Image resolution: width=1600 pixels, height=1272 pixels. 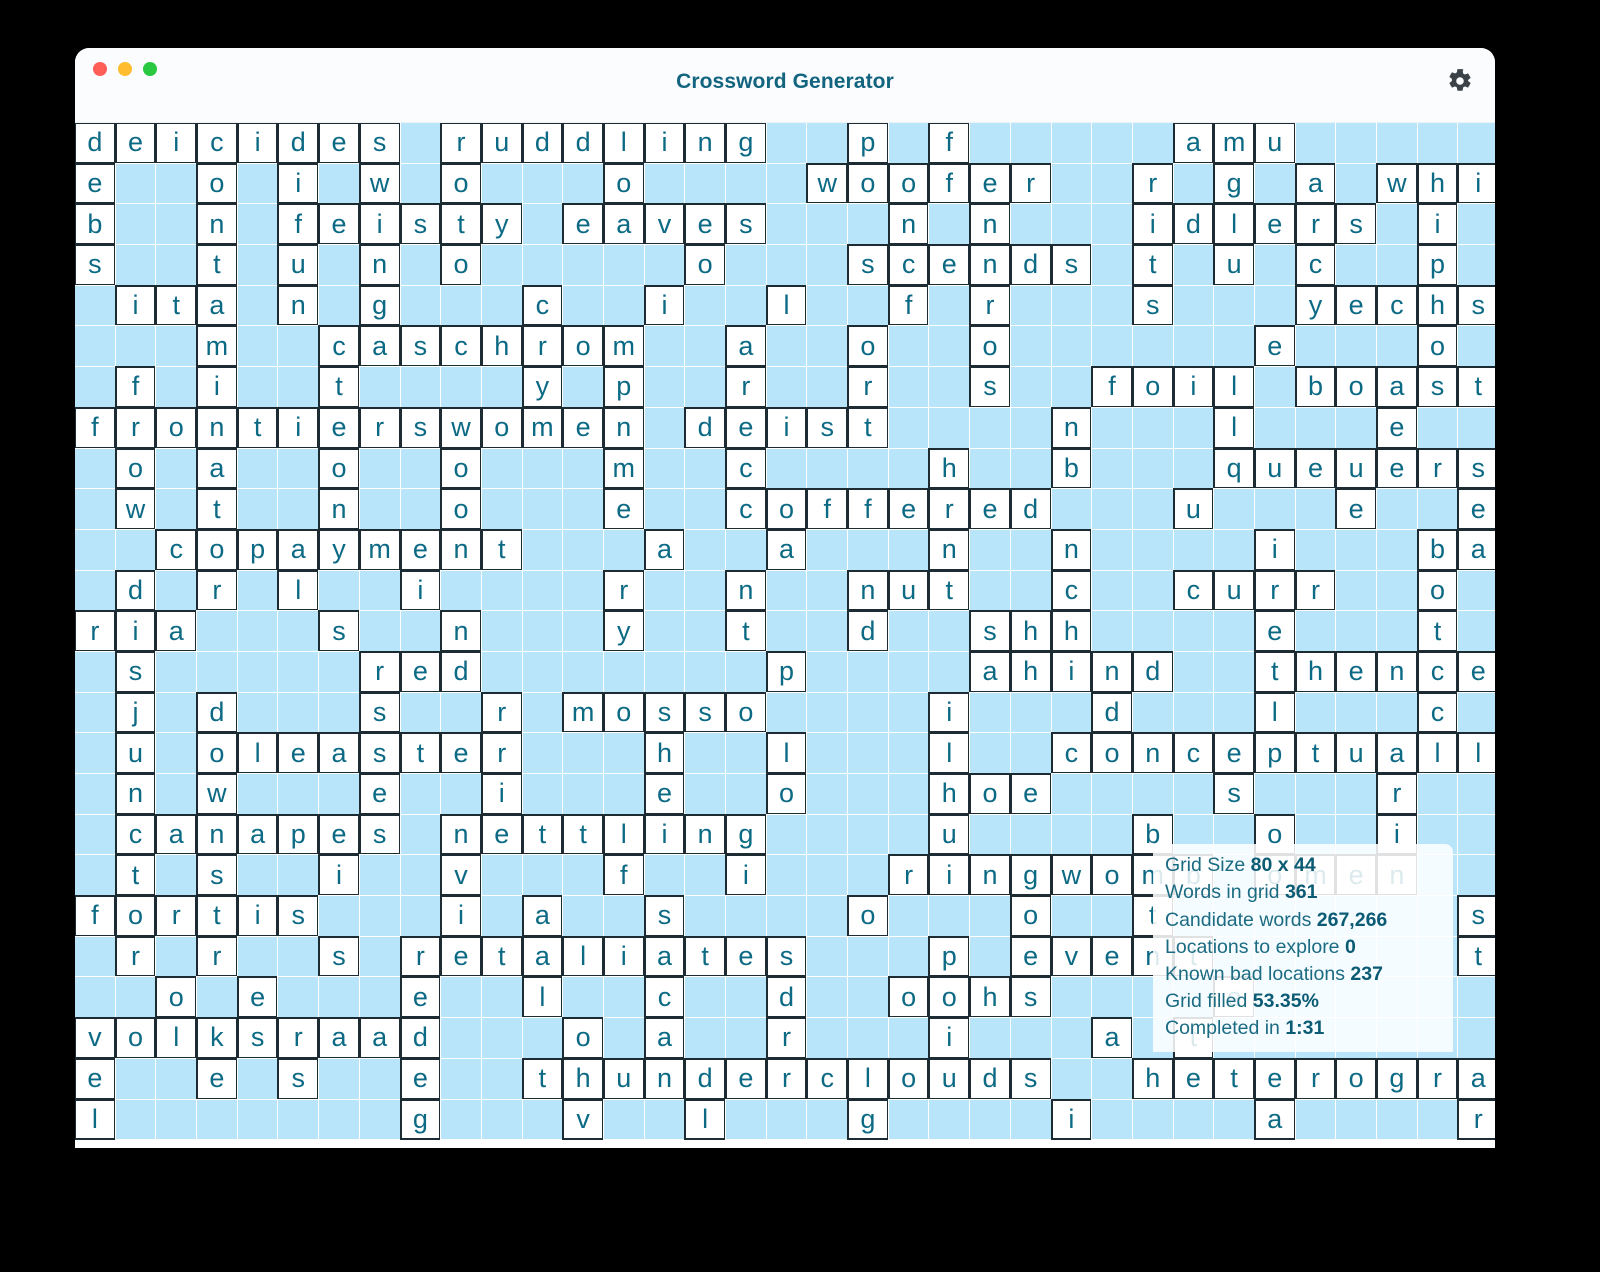 I want to click on crossword-cell-letter: g, so click(x=746, y=834).